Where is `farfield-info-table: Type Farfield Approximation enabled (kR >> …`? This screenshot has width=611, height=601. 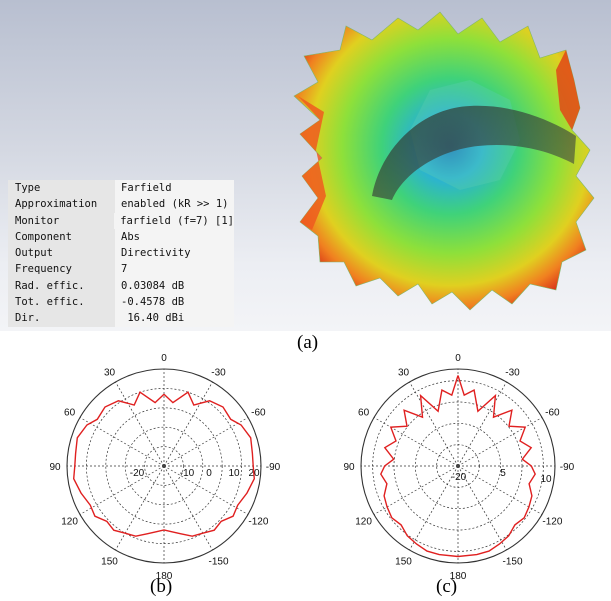 farfield-info-table: Type Farfield Approximation enabled (kR >> … is located at coordinates (121, 253).